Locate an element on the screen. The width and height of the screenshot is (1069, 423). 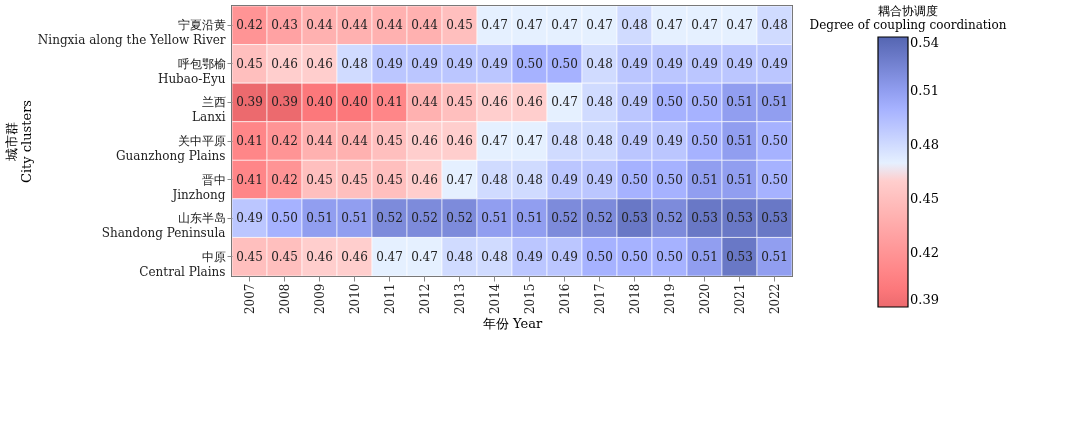
y-tick-label: 山东半岛 Shandong Peninsula is located at coordinates (163, 226).